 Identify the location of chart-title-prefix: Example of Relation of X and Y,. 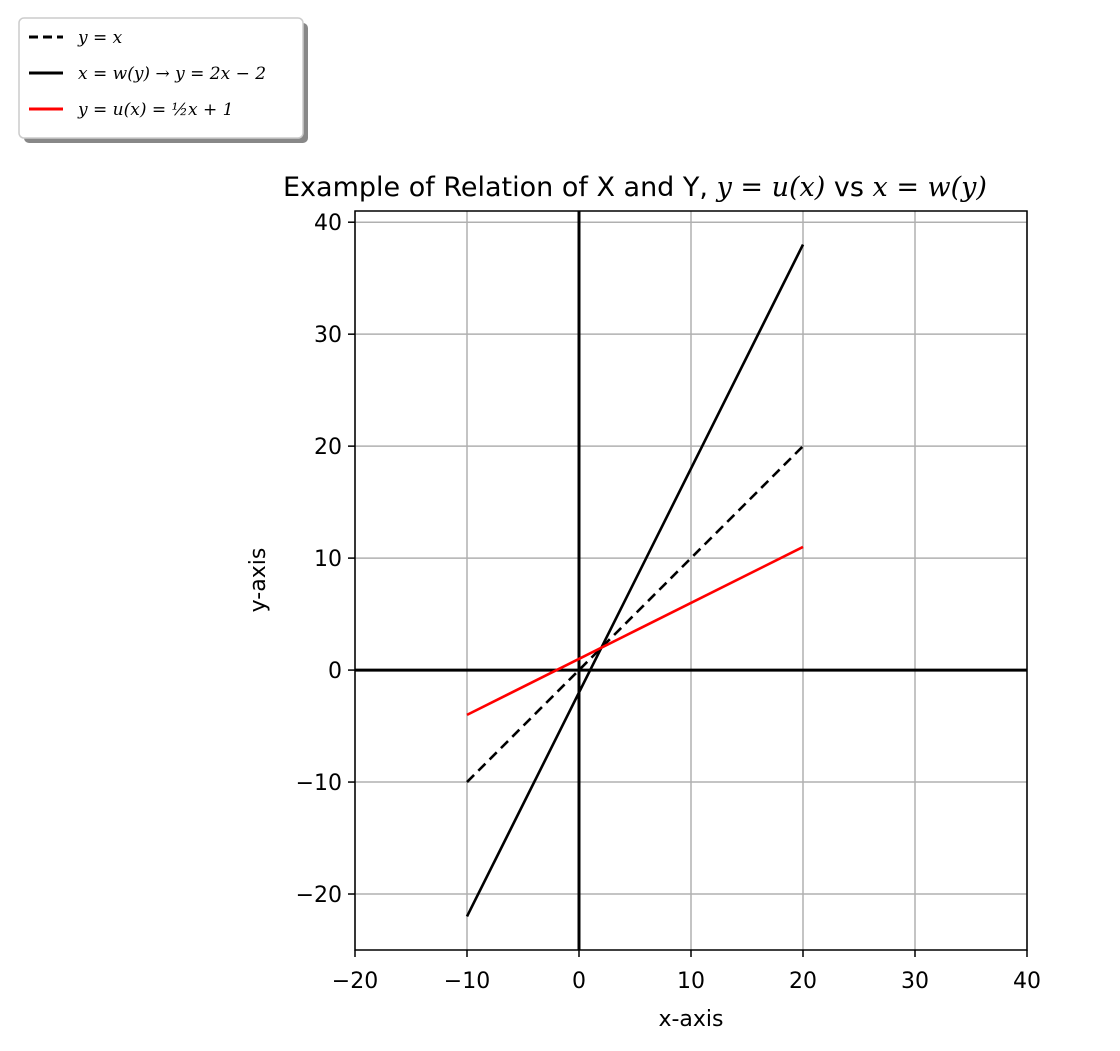
(500, 187).